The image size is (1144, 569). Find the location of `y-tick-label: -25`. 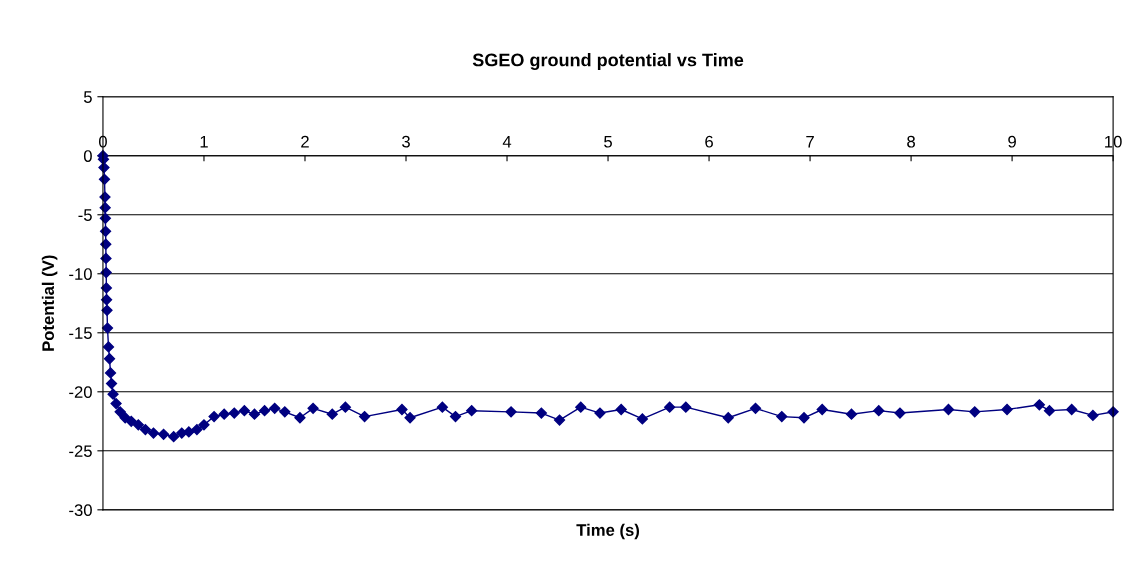

y-tick-label: -25 is located at coordinates (80, 451).